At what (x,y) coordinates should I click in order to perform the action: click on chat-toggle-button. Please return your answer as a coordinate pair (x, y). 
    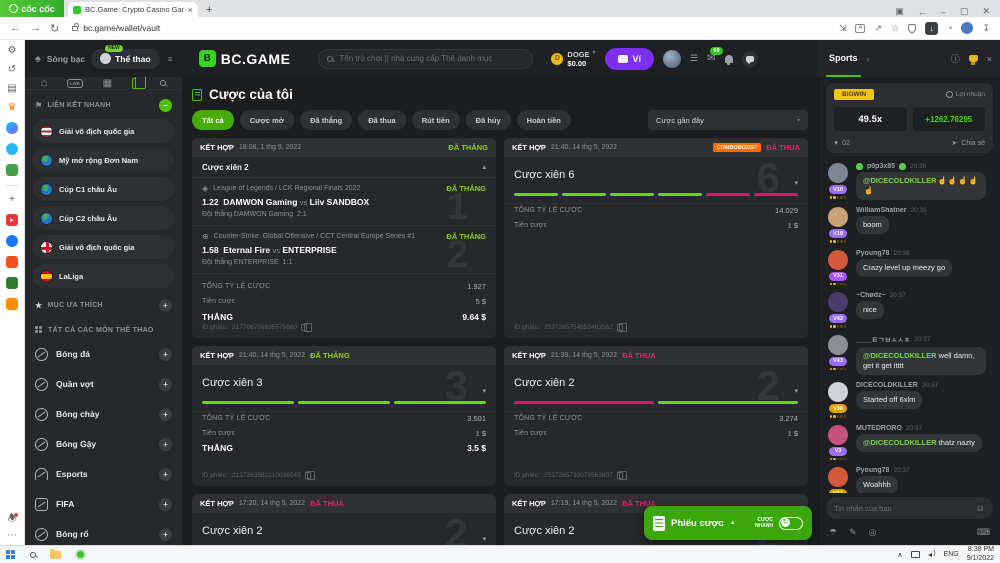
    Looking at the image, I should click on (749, 58).